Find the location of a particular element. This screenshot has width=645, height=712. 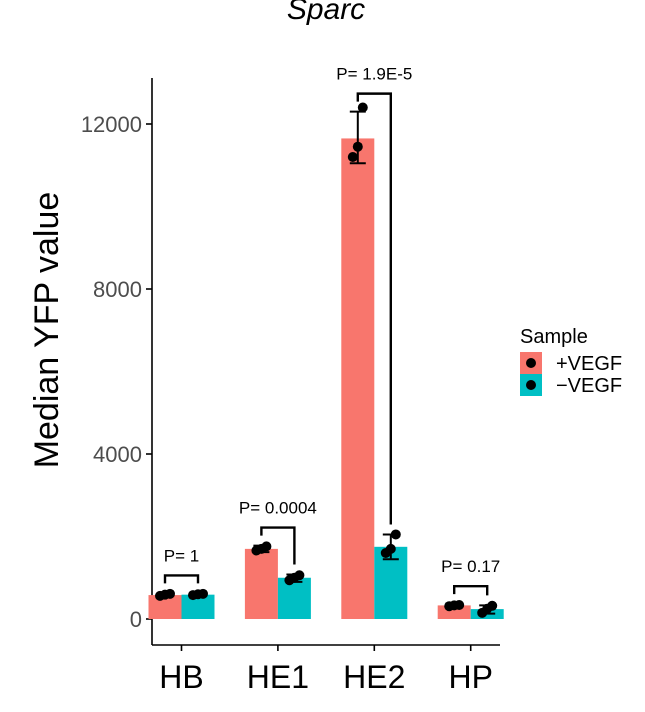

p-value-label: P= 1 is located at coordinates (181, 555).